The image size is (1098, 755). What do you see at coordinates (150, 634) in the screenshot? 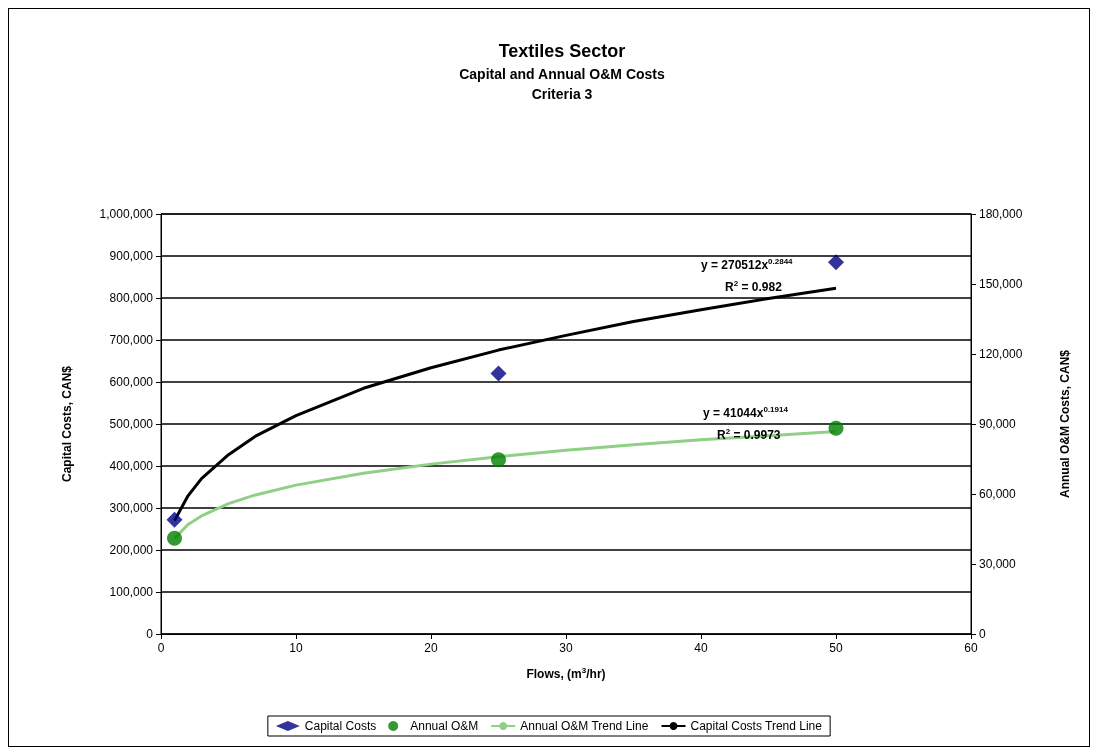
I see `y-tick-label: 0` at bounding box center [150, 634].